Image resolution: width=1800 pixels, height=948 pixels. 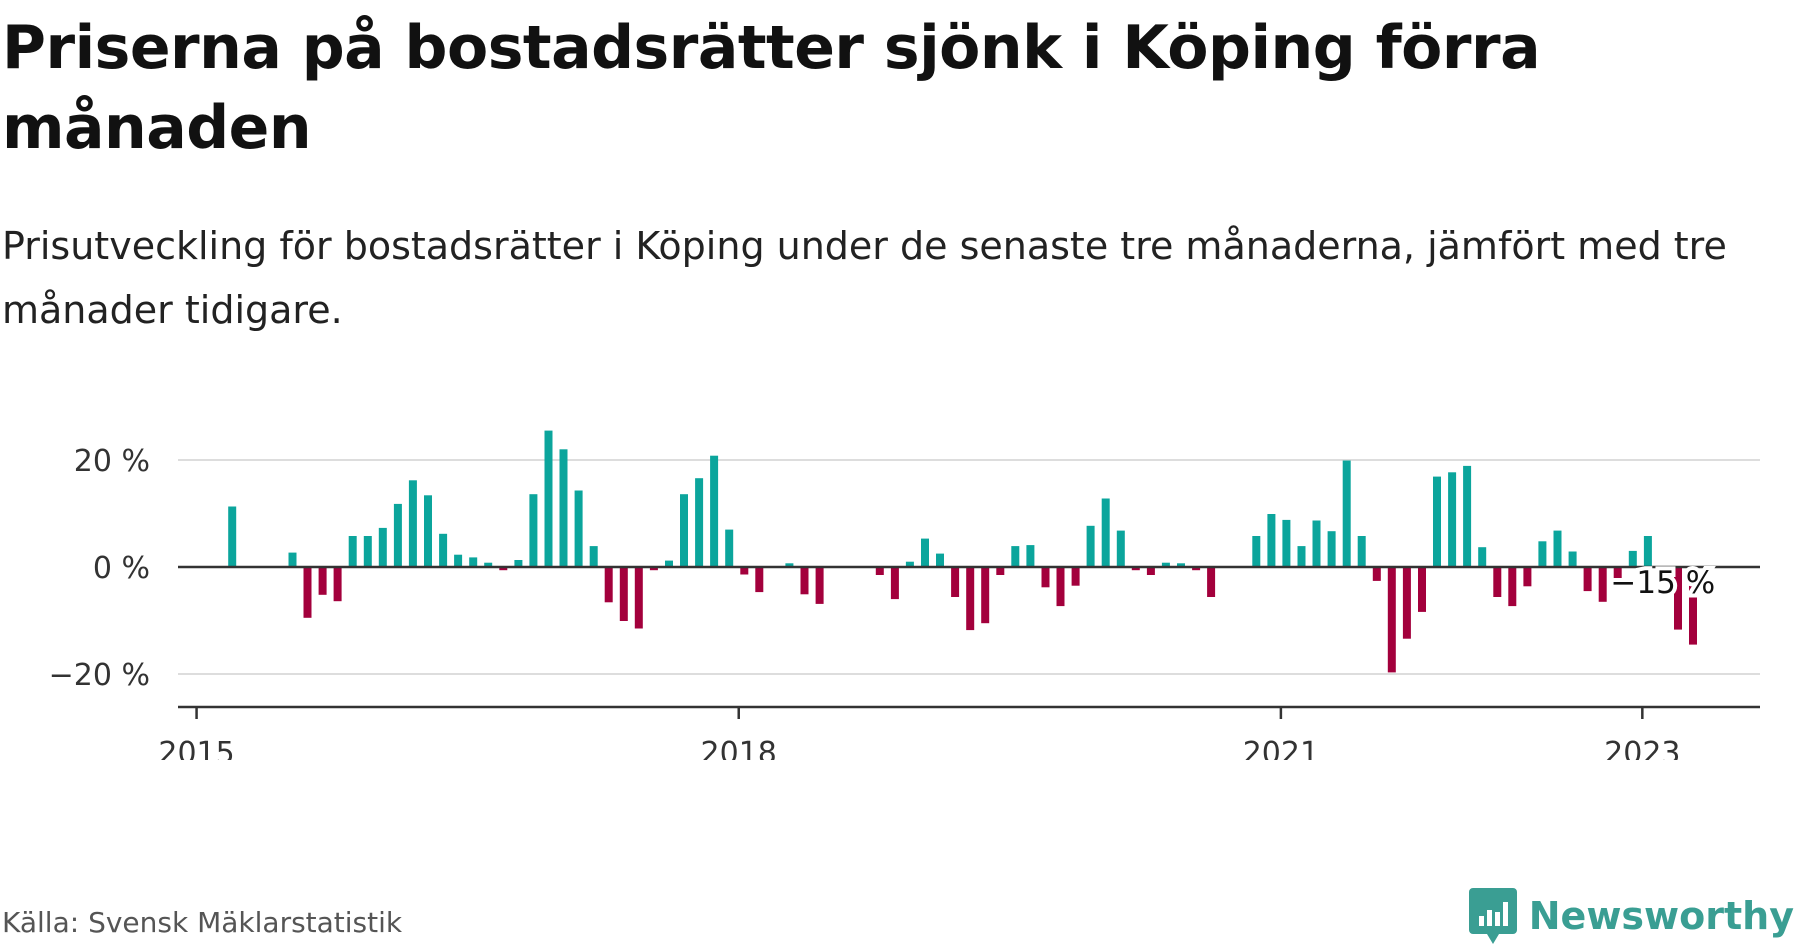 What do you see at coordinates (919, 748) in the screenshot?
I see `x-axis-labels: 2015 2018 2021 2023` at bounding box center [919, 748].